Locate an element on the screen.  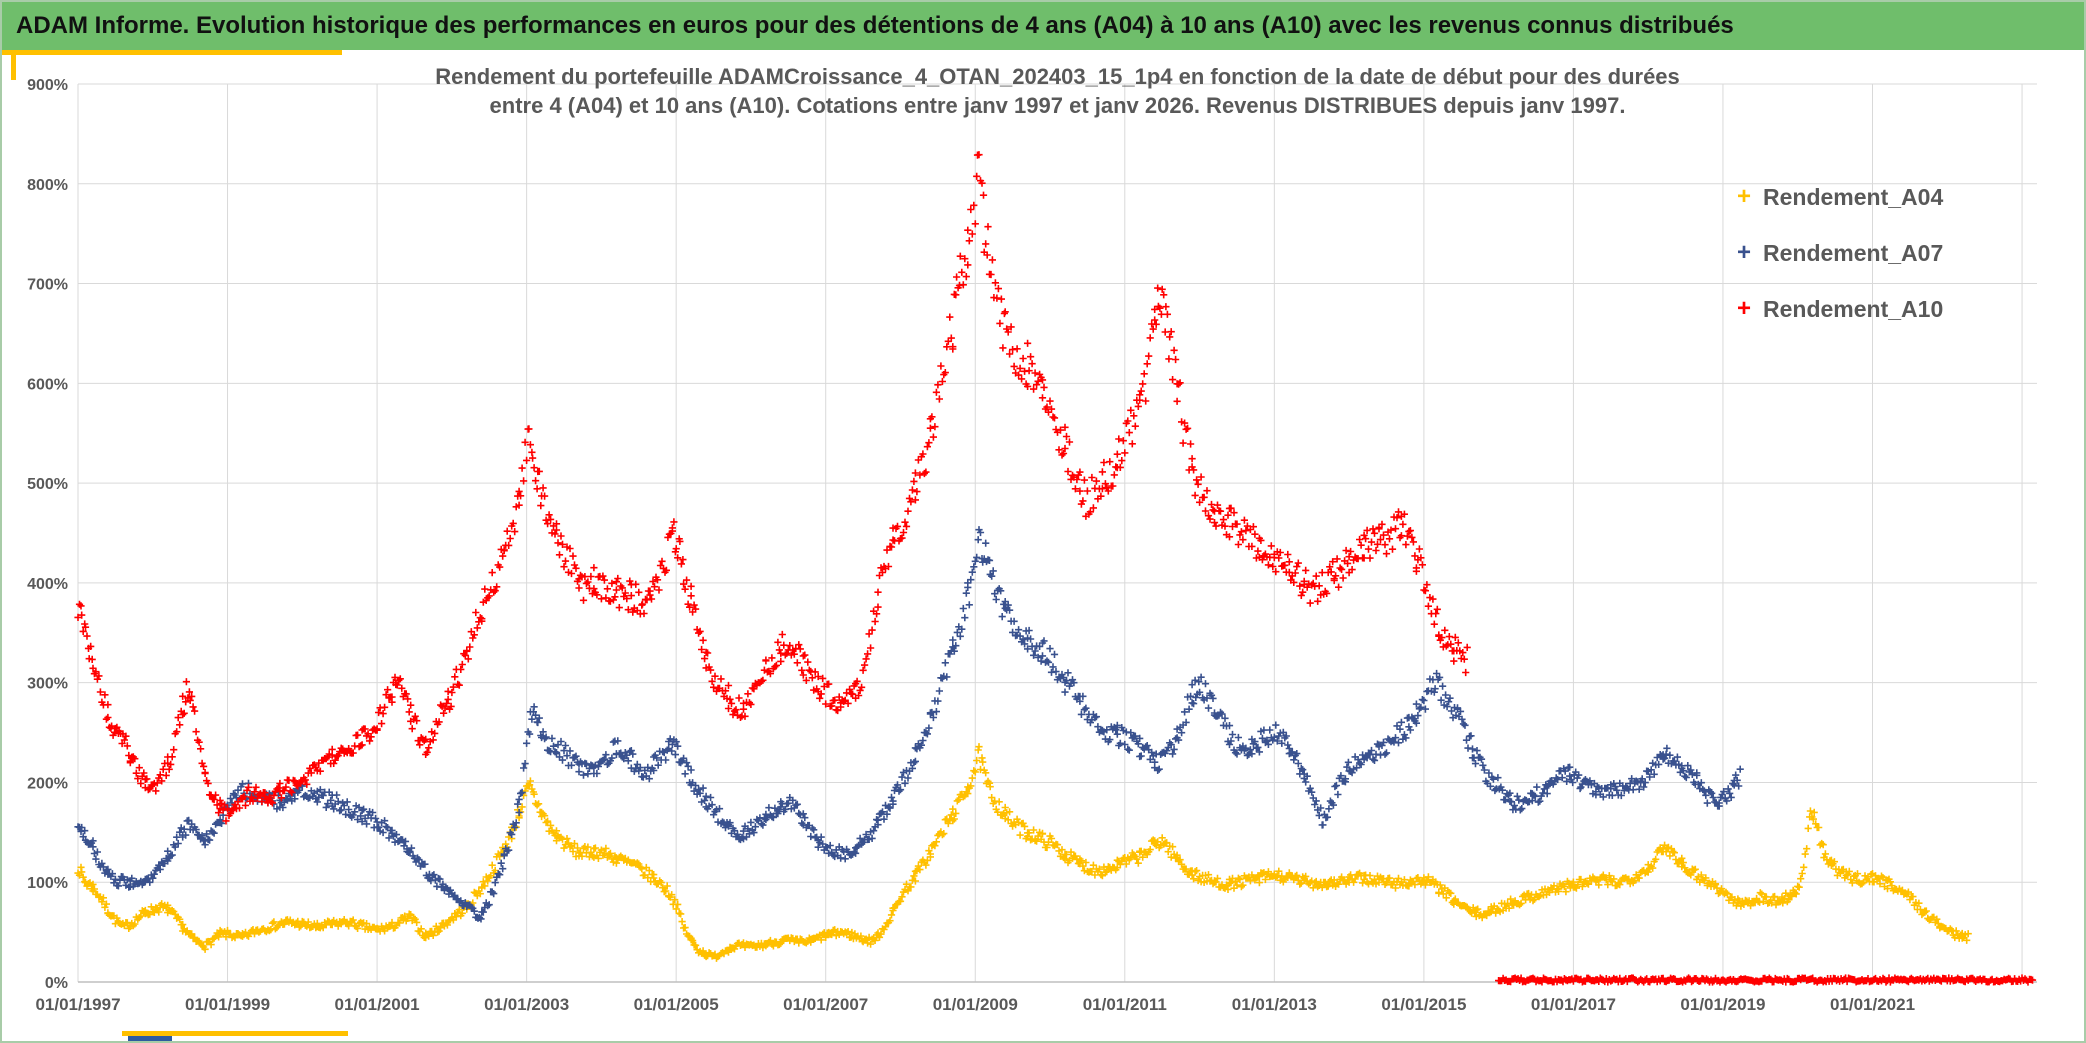
x-axis-tick-label: 01/01/2021 is located at coordinates (1872, 1004).